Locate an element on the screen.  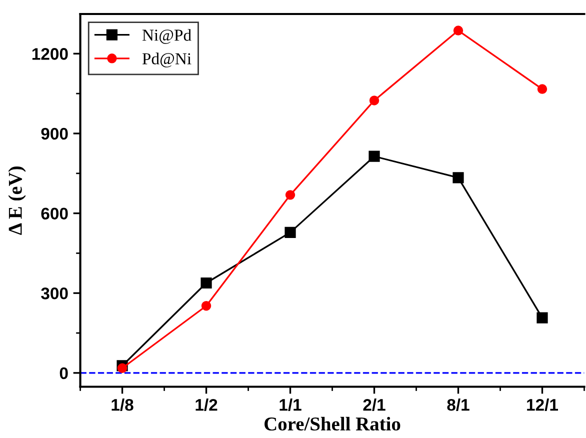
x-tick-label: 1/8 is located at coordinates (123, 404).